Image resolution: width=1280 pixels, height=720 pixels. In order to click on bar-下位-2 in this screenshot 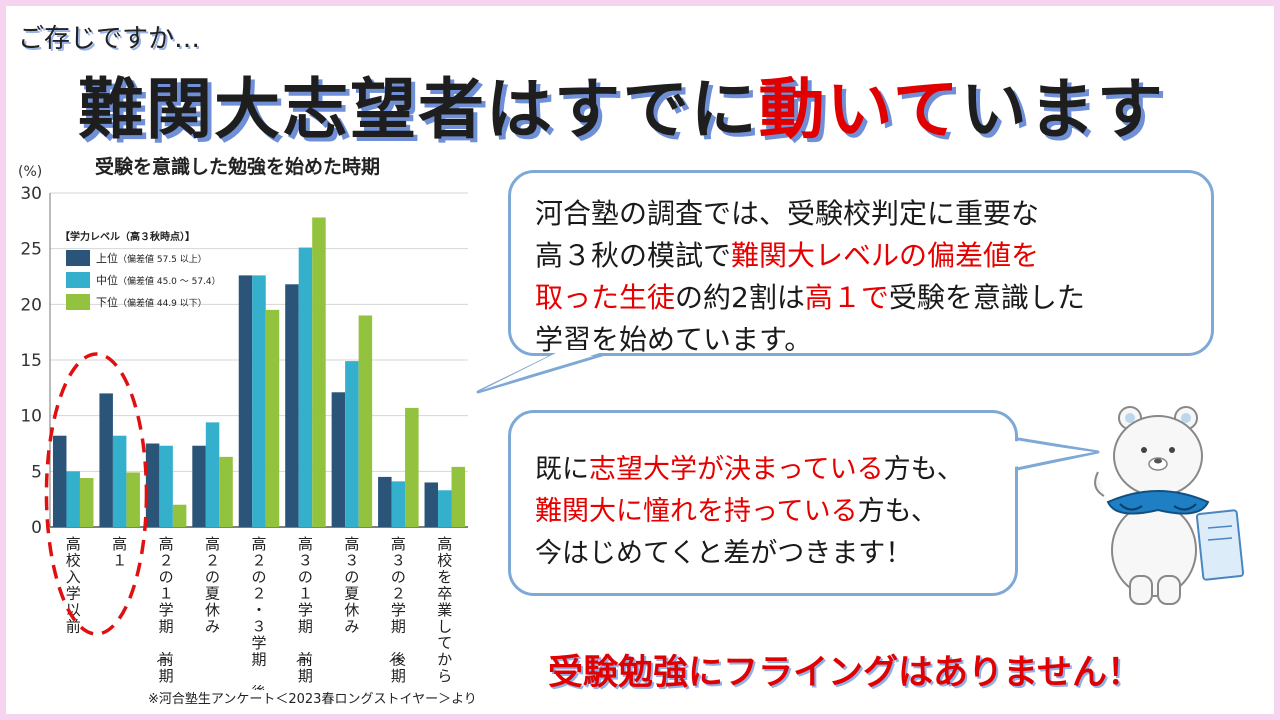, I will do `click(179, 515)`.